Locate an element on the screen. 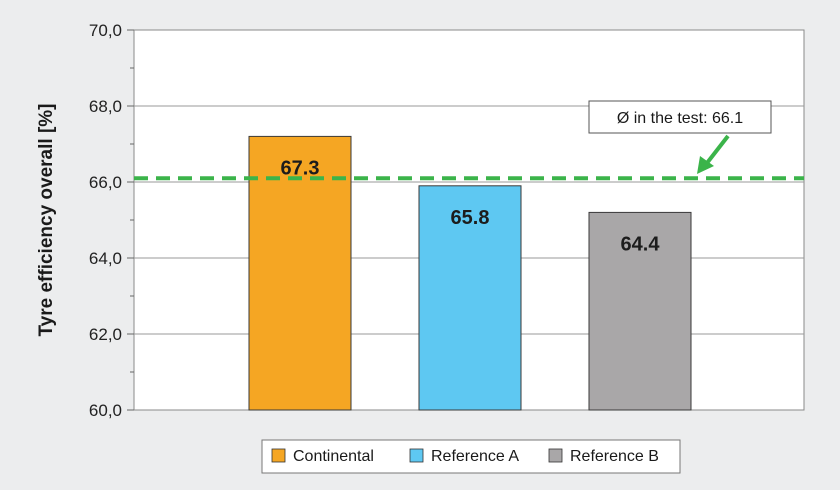 This screenshot has width=840, height=490. legend-swatch-continental is located at coordinates (278, 455).